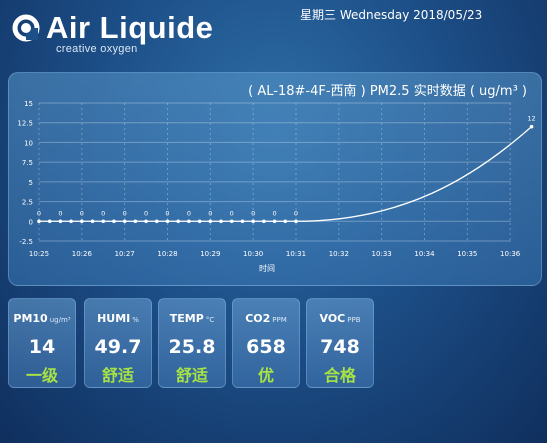  What do you see at coordinates (387, 91) in the screenshot?
I see `chart-title: ( AL-18#-4F-西南 ) PM2.5 实时数据 ( ug/m³ )` at bounding box center [387, 91].